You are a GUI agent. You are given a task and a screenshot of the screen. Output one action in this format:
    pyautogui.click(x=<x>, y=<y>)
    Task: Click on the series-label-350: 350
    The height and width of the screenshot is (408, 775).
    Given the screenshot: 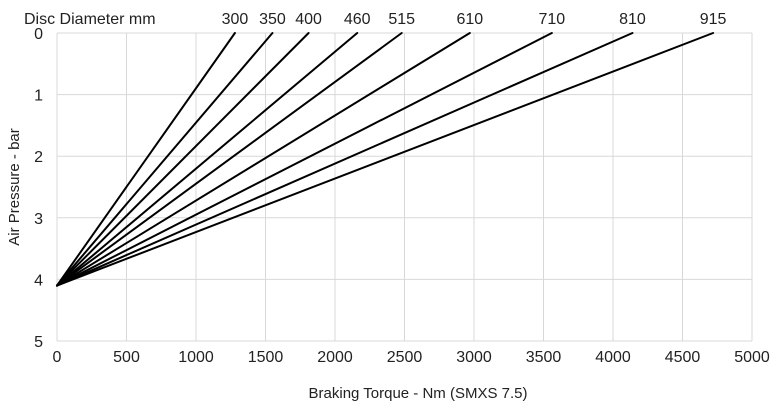 What is the action you would take?
    pyautogui.click(x=272, y=19)
    